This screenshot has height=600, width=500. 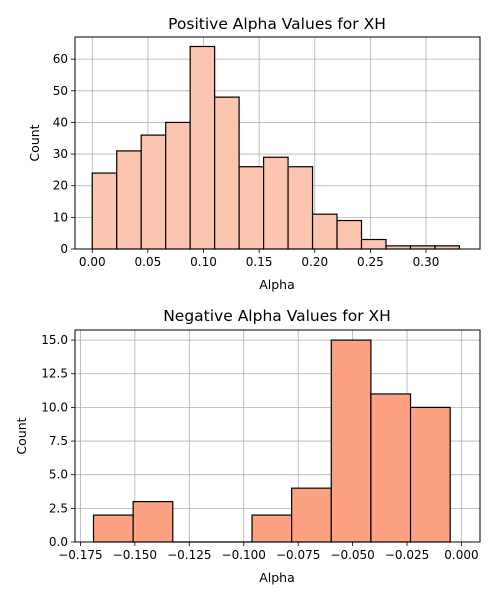 What do you see at coordinates (352, 555) in the screenshot?
I see `x-tick-label: −0.050` at bounding box center [352, 555].